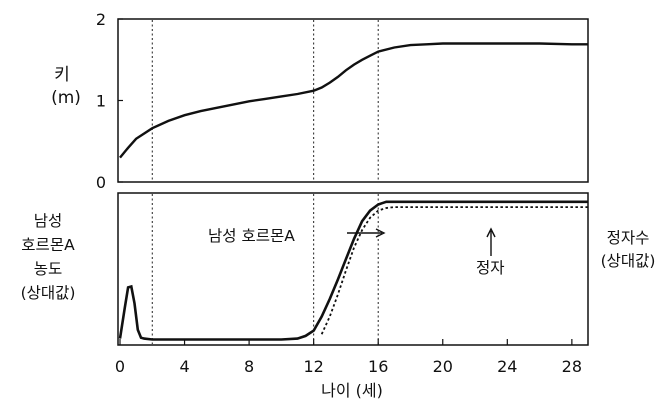  I want to click on hormone-label-arrowhead, so click(380, 233).